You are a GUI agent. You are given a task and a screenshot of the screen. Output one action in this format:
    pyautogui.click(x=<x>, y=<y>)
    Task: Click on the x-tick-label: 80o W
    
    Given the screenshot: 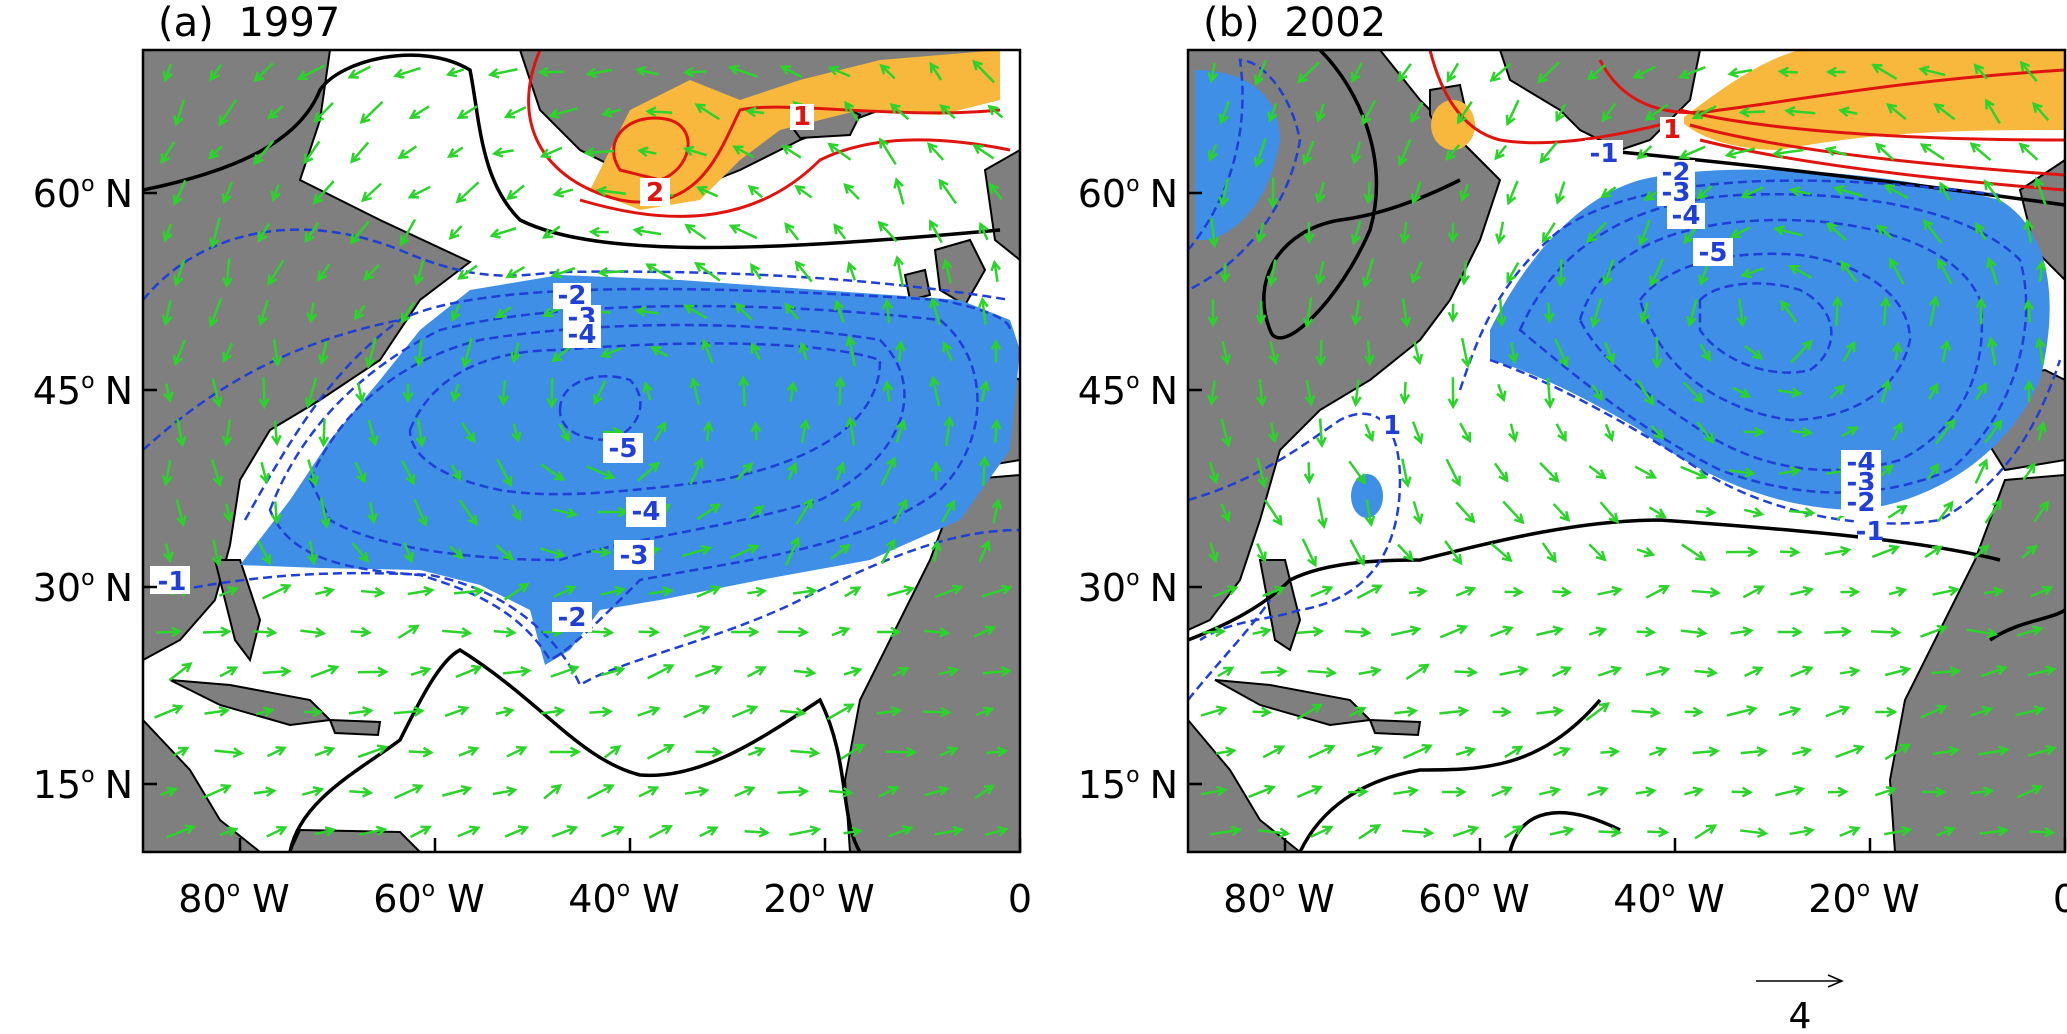 What is the action you would take?
    pyautogui.click(x=1278, y=899)
    